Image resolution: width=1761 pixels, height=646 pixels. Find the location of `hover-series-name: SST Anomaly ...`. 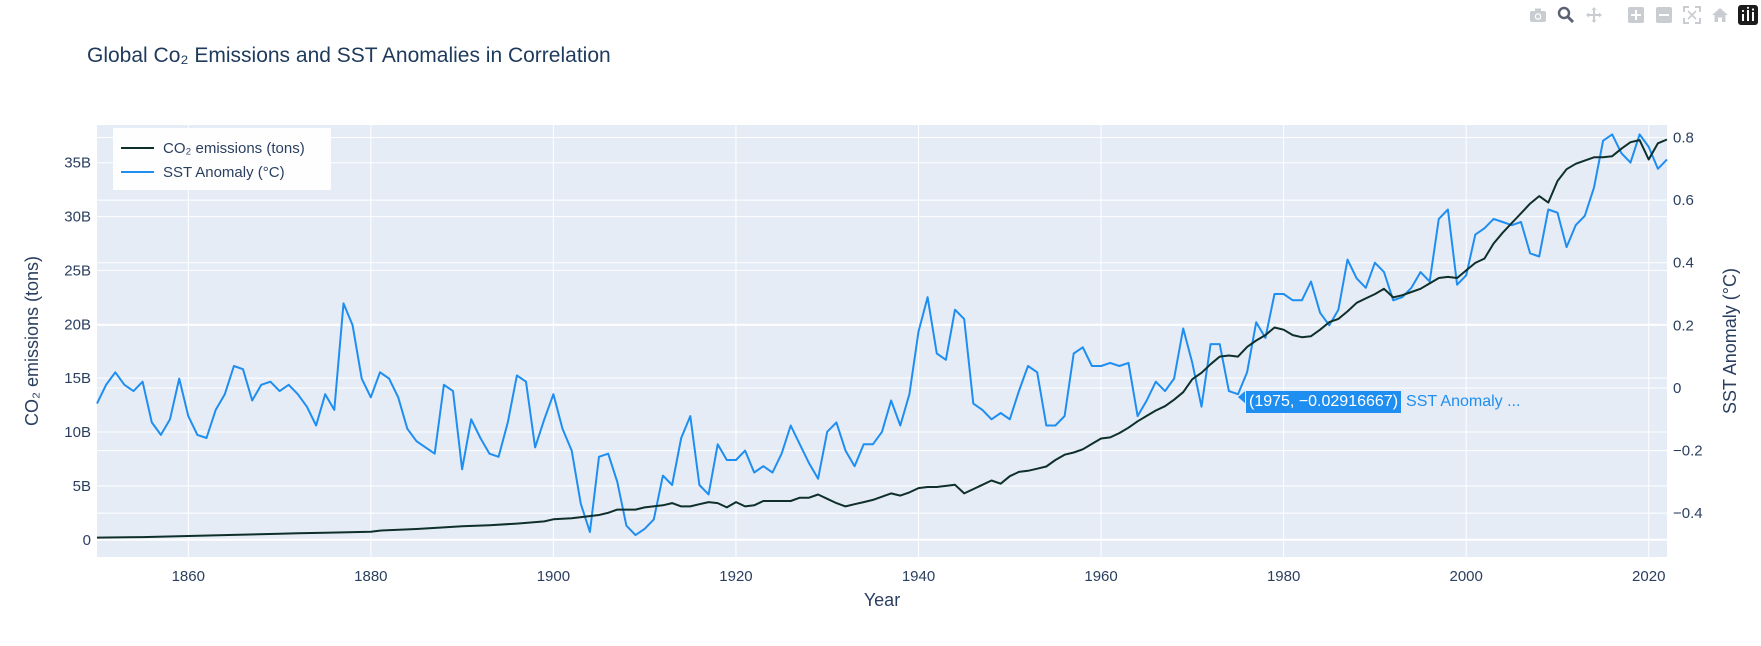

hover-series-name: SST Anomaly ... is located at coordinates (1463, 401).